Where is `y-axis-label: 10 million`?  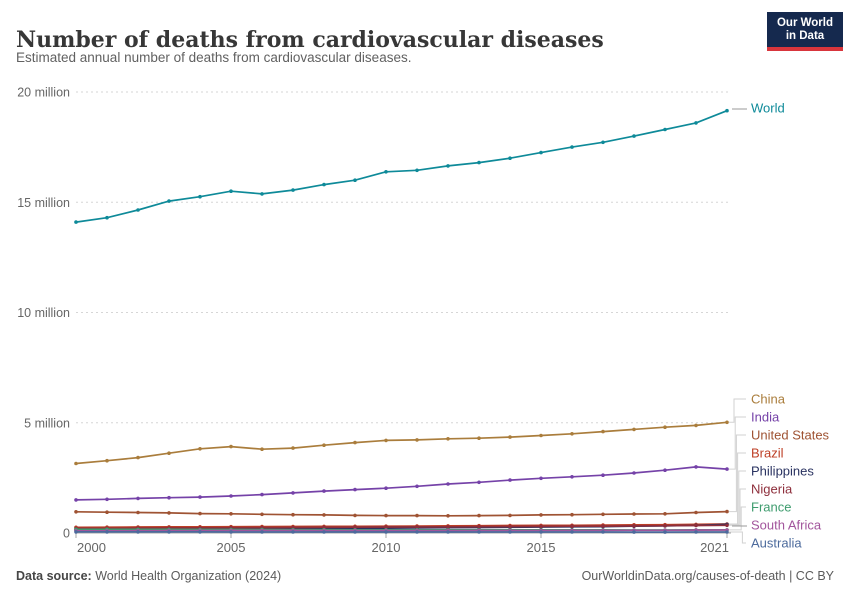
y-axis-label: 10 million is located at coordinates (43, 313).